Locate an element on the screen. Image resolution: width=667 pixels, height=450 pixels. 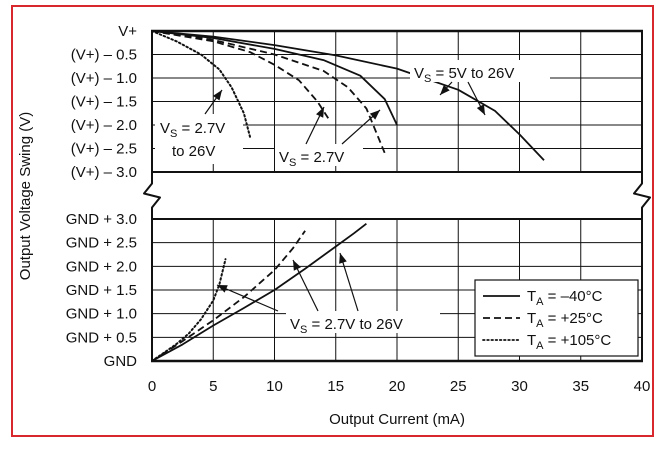
series-line-lower-dashed is located at coordinates (228, 296).